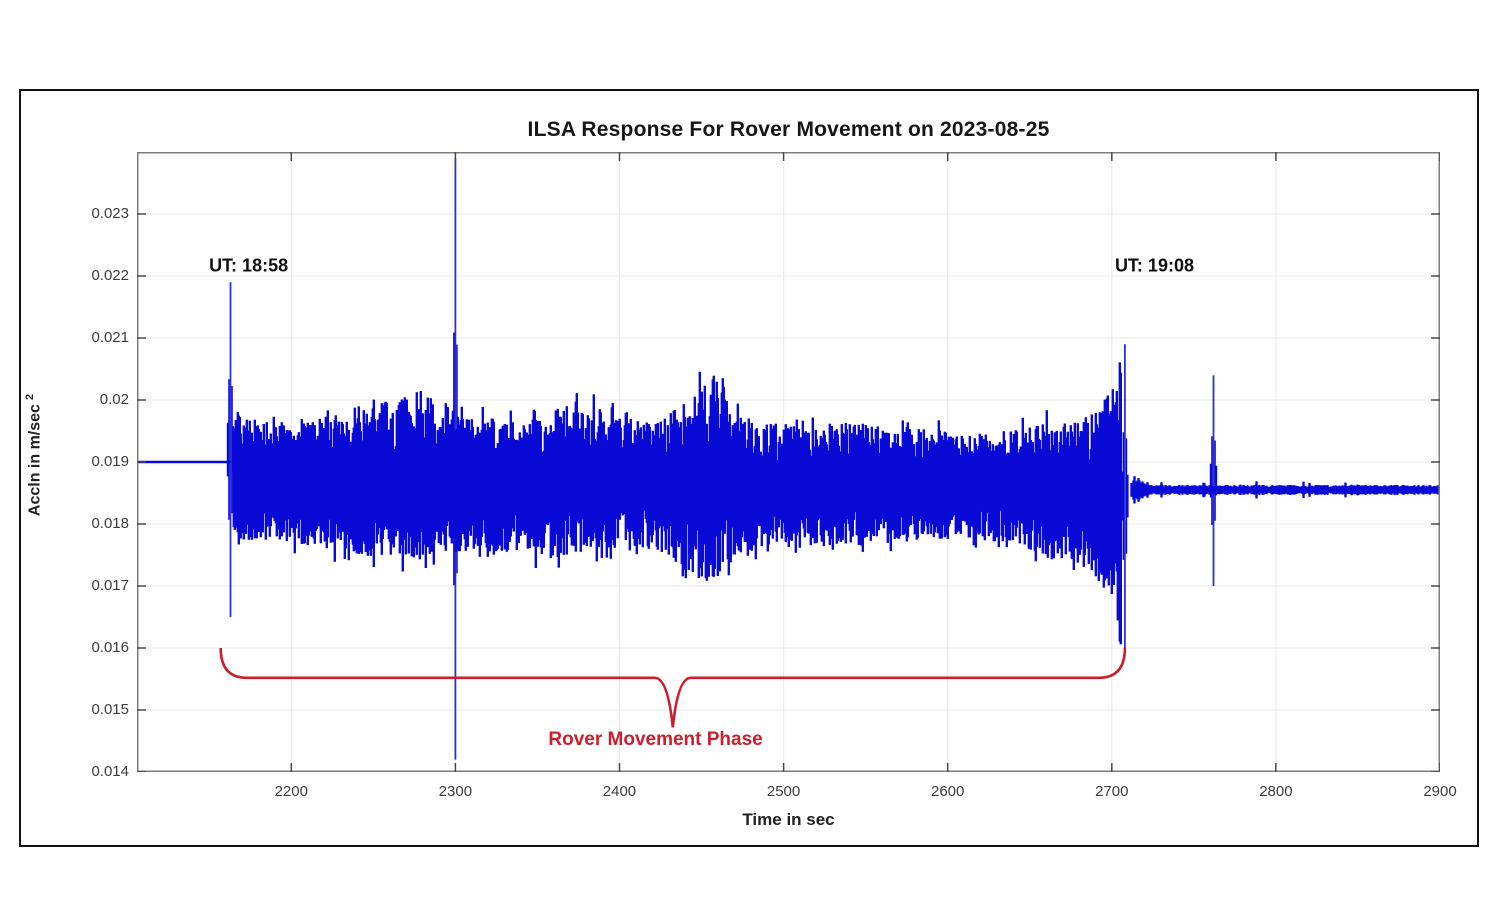 The width and height of the screenshot is (1500, 900). What do you see at coordinates (1112, 791) in the screenshot?
I see `x-tick-label: 2700` at bounding box center [1112, 791].